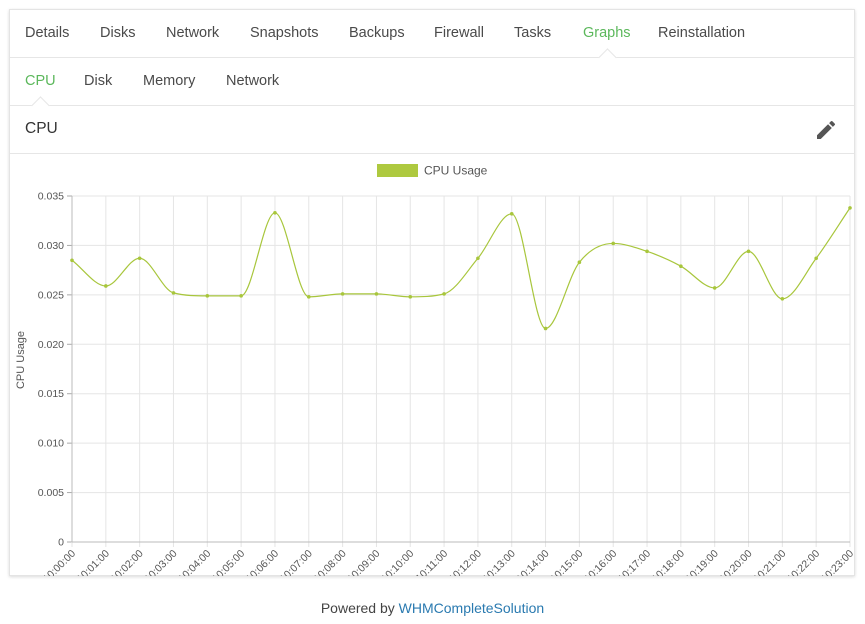 The image size is (865, 624). Describe the element at coordinates (296, 562) in the screenshot. I see `x-tick-label: 10:07:00` at that location.